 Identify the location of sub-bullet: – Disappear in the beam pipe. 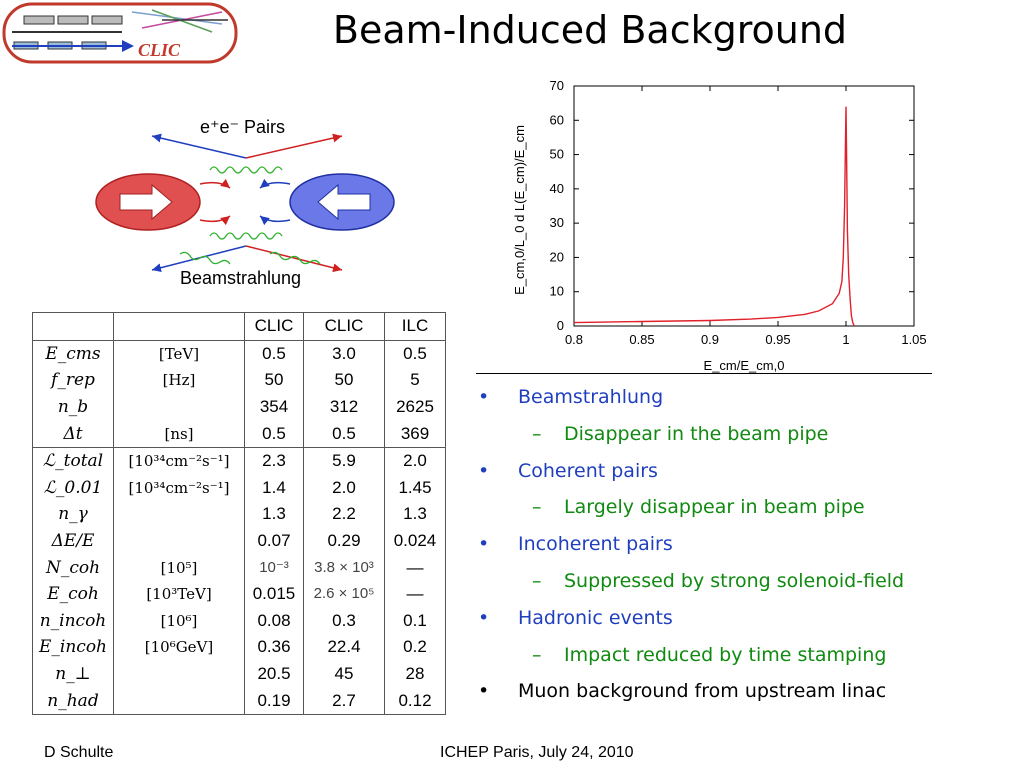
(748, 437).